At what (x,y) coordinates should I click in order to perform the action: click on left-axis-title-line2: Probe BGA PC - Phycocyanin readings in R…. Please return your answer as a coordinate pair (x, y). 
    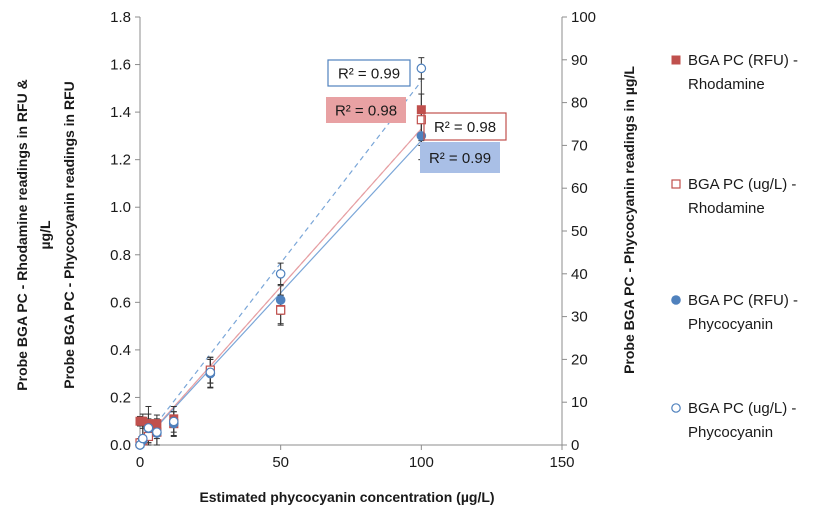
    Looking at the image, I should click on (69, 235).